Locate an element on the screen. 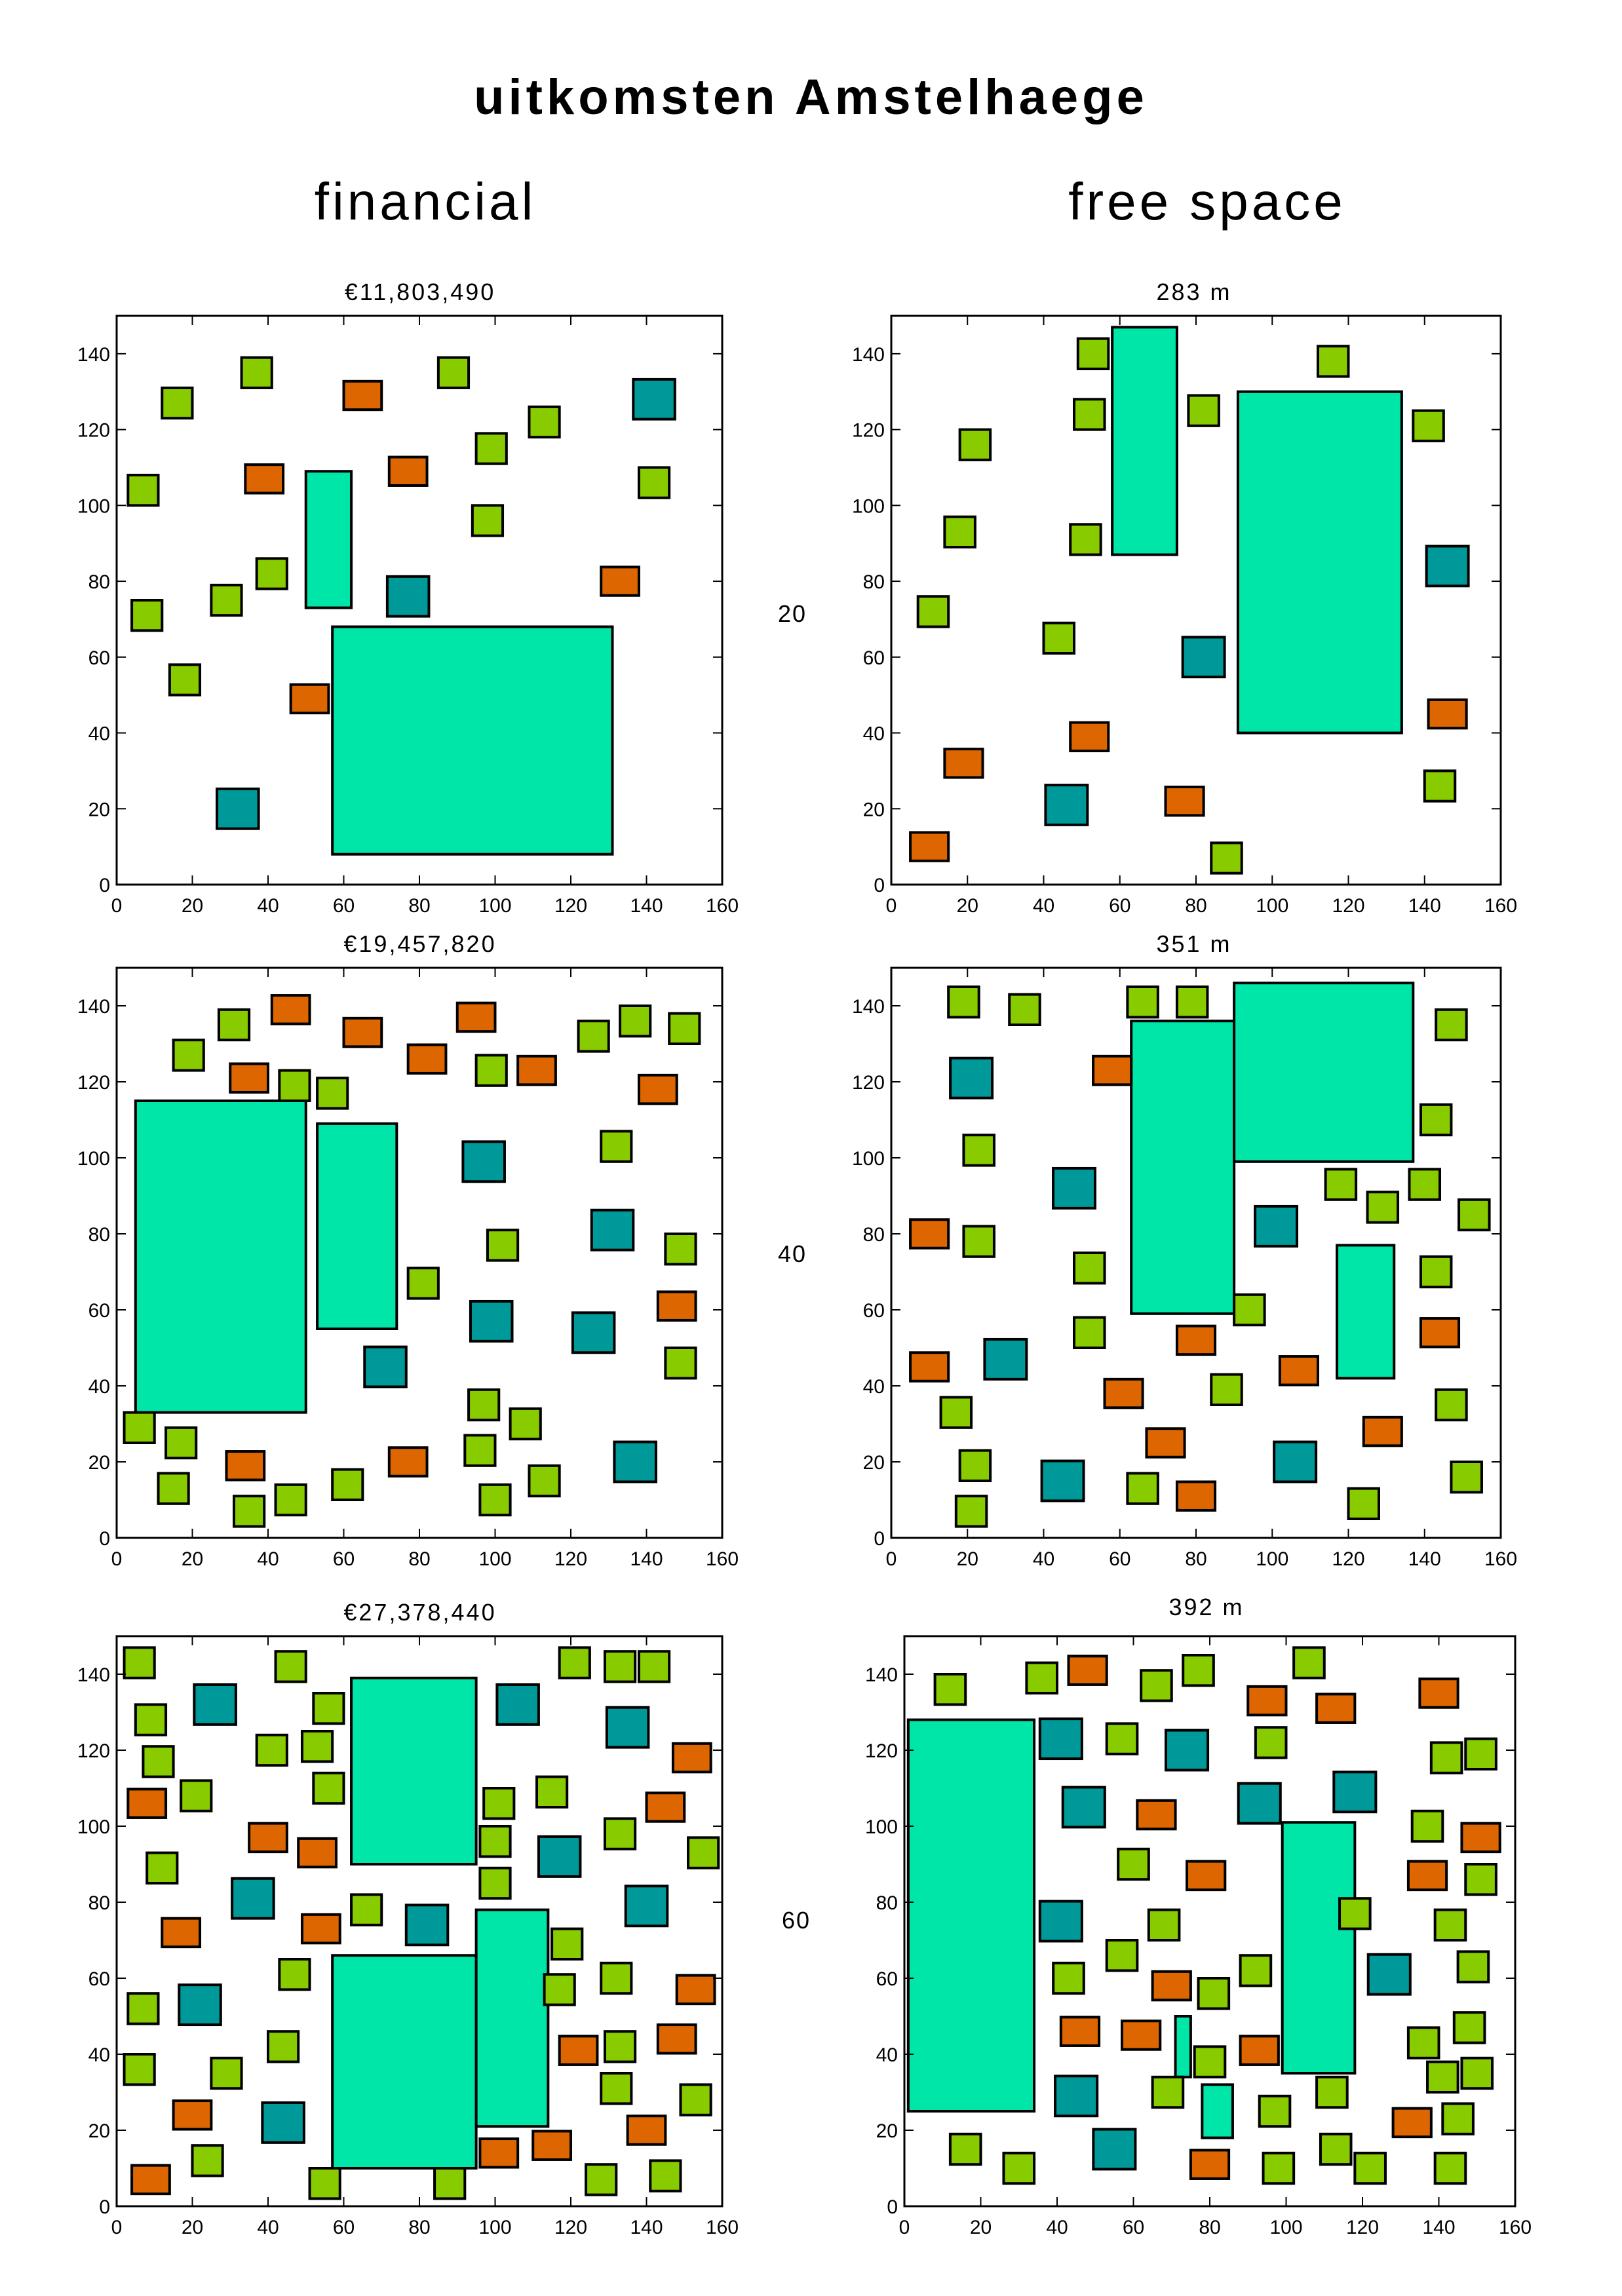 The image size is (1622, 2296). panel-title-free-space-40: 351 m is located at coordinates (1194, 943).